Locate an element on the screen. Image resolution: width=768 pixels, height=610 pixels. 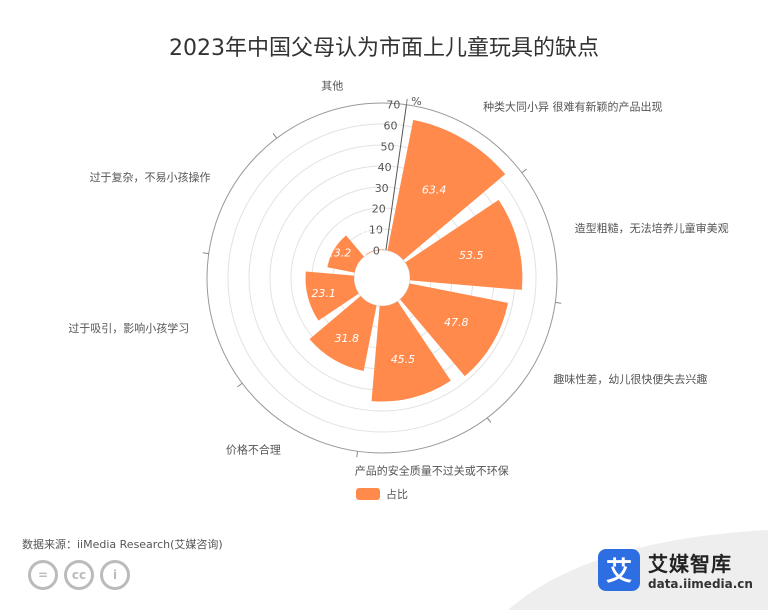
value-label-4: 31.8 is located at coordinates (347, 338).